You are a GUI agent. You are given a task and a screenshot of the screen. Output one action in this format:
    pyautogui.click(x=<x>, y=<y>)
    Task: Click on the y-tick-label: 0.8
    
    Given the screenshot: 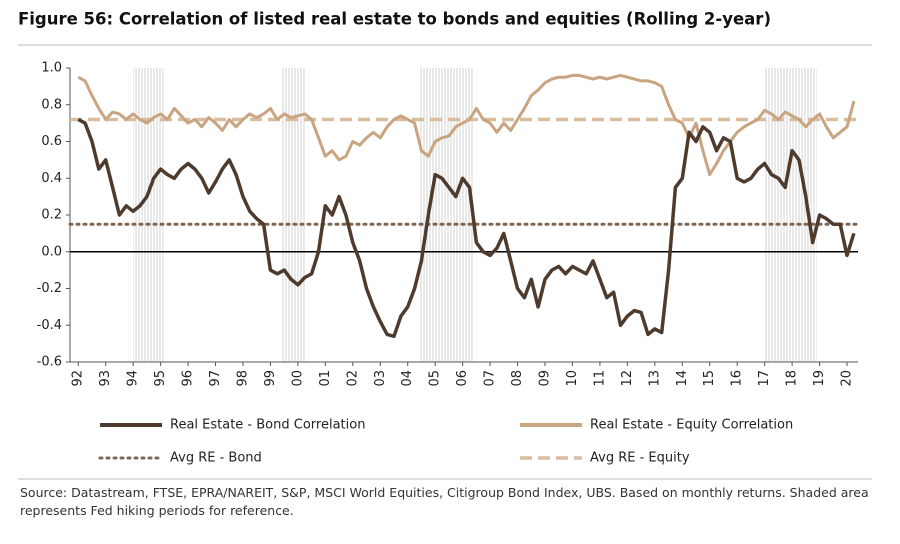 What is the action you would take?
    pyautogui.click(x=51, y=104)
    